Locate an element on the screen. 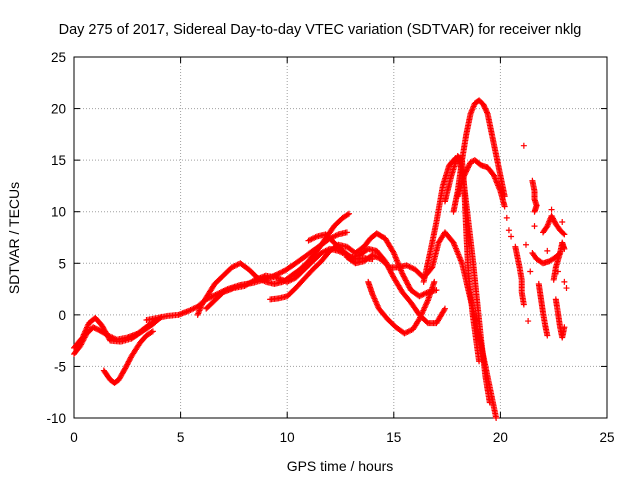  y-tick-label: 0 is located at coordinates (62, 315).